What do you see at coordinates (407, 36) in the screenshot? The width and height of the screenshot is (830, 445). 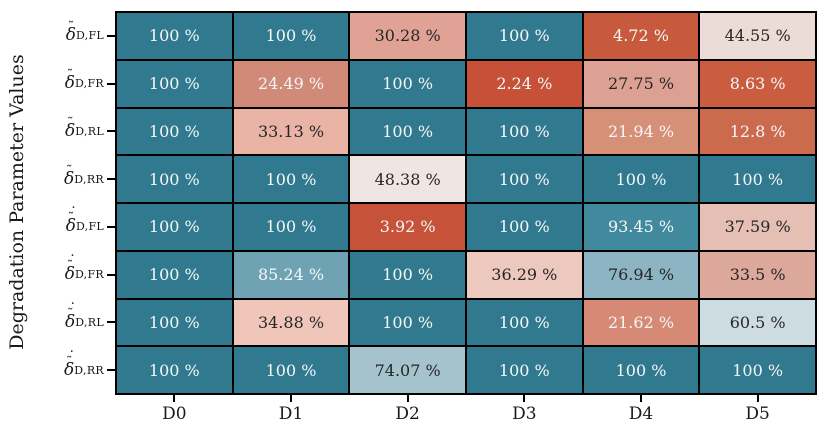 I see `heatmap-cell: 30.28 %` at bounding box center [407, 36].